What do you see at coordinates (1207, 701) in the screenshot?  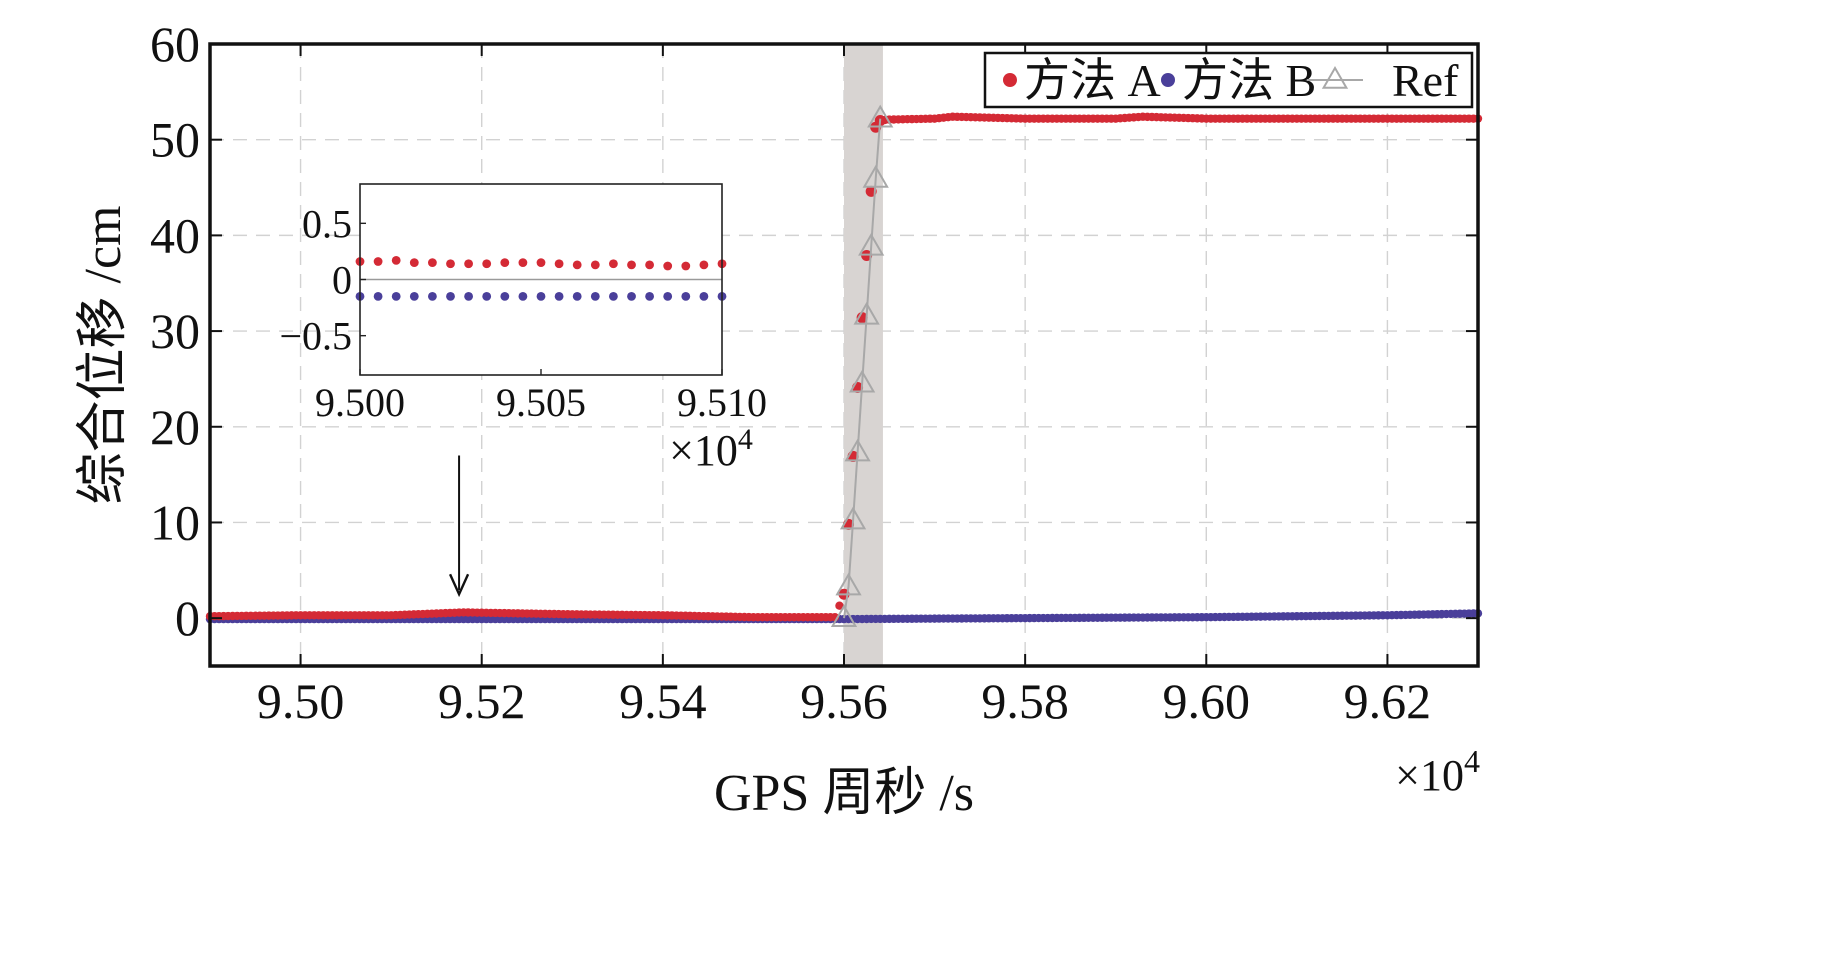 I see `x-tick-label: 9.60` at bounding box center [1207, 701].